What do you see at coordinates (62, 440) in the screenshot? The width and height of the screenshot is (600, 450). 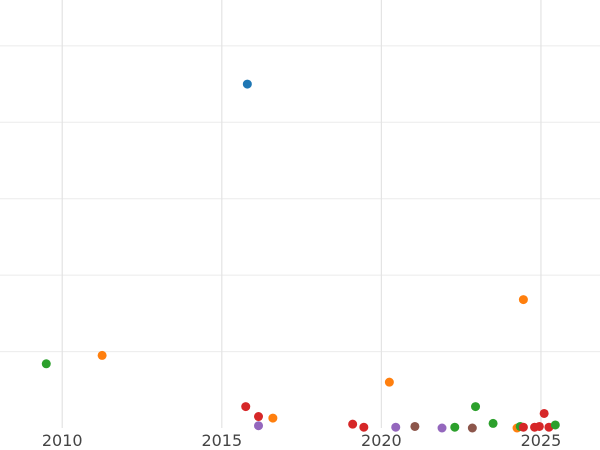 I see `x-tick-label: 2010` at bounding box center [62, 440].